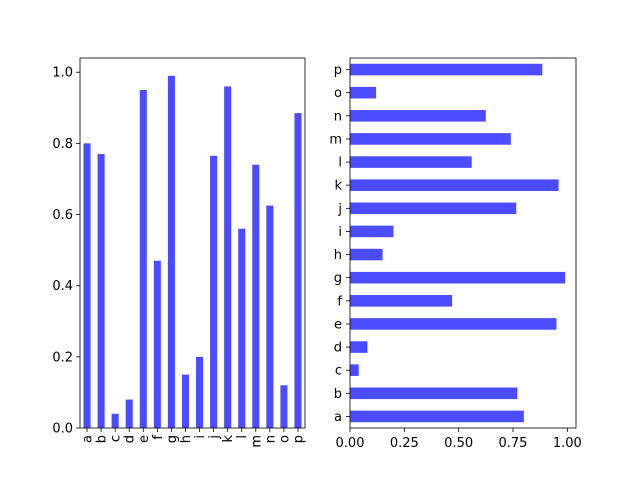 The height and width of the screenshot is (480, 640). I want to click on y-tick-label: 1.0, so click(62, 73).